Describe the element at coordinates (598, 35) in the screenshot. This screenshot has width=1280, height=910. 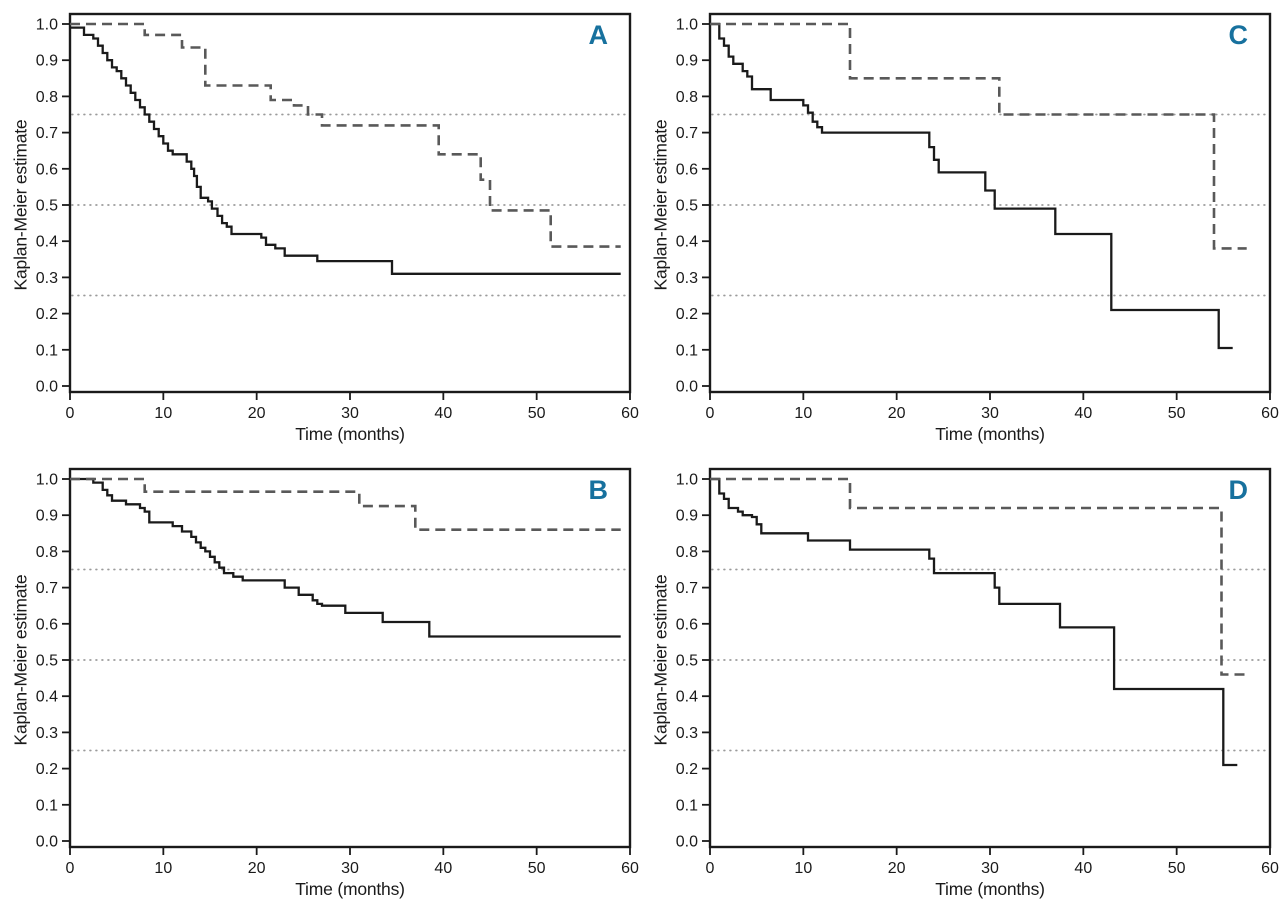
I see `panel-label-a: A` at that location.